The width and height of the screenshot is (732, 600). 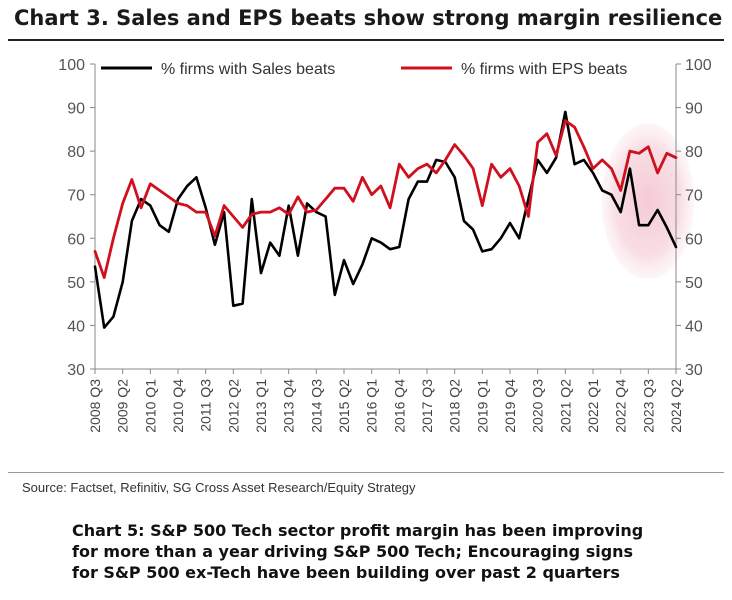 What do you see at coordinates (76, 152) in the screenshot?
I see `y-tick-label-left: 80` at bounding box center [76, 152].